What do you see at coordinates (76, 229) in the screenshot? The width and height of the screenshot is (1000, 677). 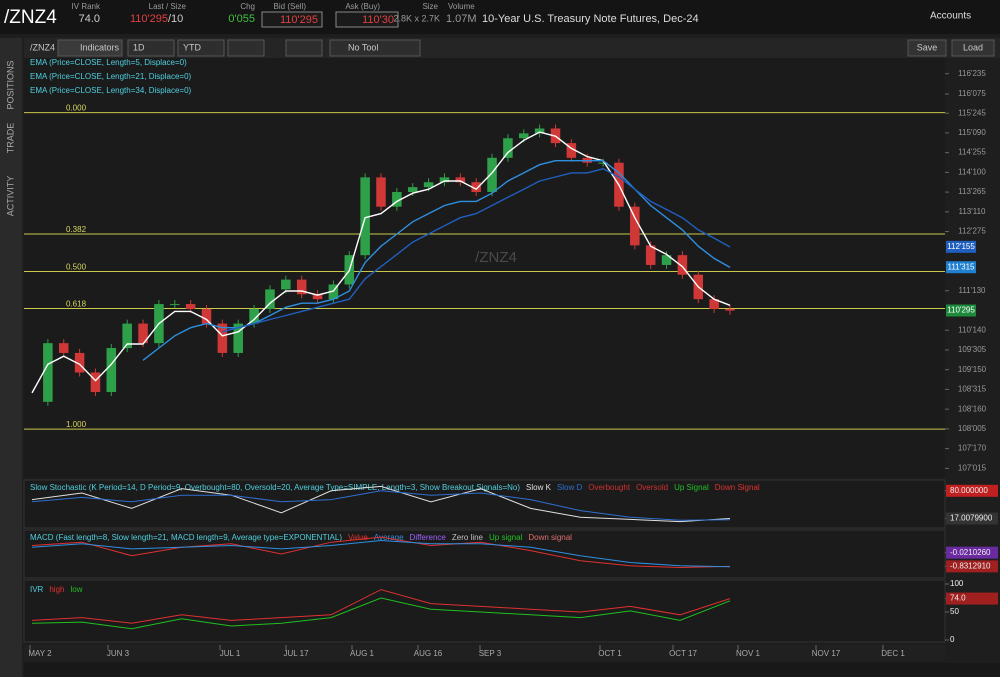 I see `fib-label: 0.382` at bounding box center [76, 229].